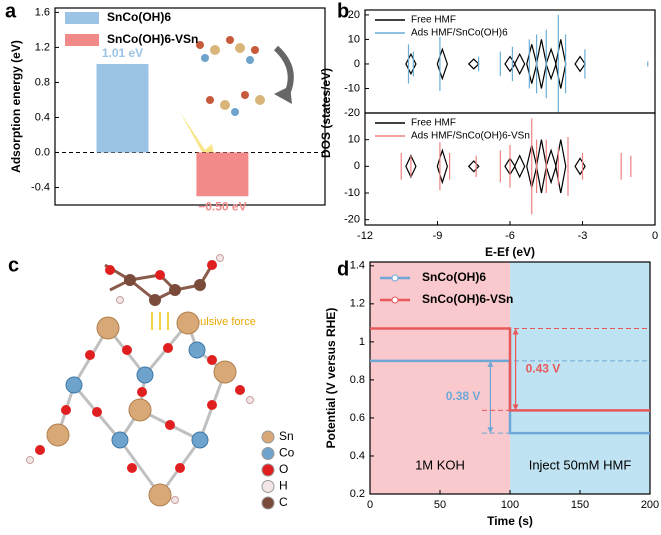  Describe the element at coordinates (650, 505) in the screenshot. I see `x-tick-label: 200` at that location.